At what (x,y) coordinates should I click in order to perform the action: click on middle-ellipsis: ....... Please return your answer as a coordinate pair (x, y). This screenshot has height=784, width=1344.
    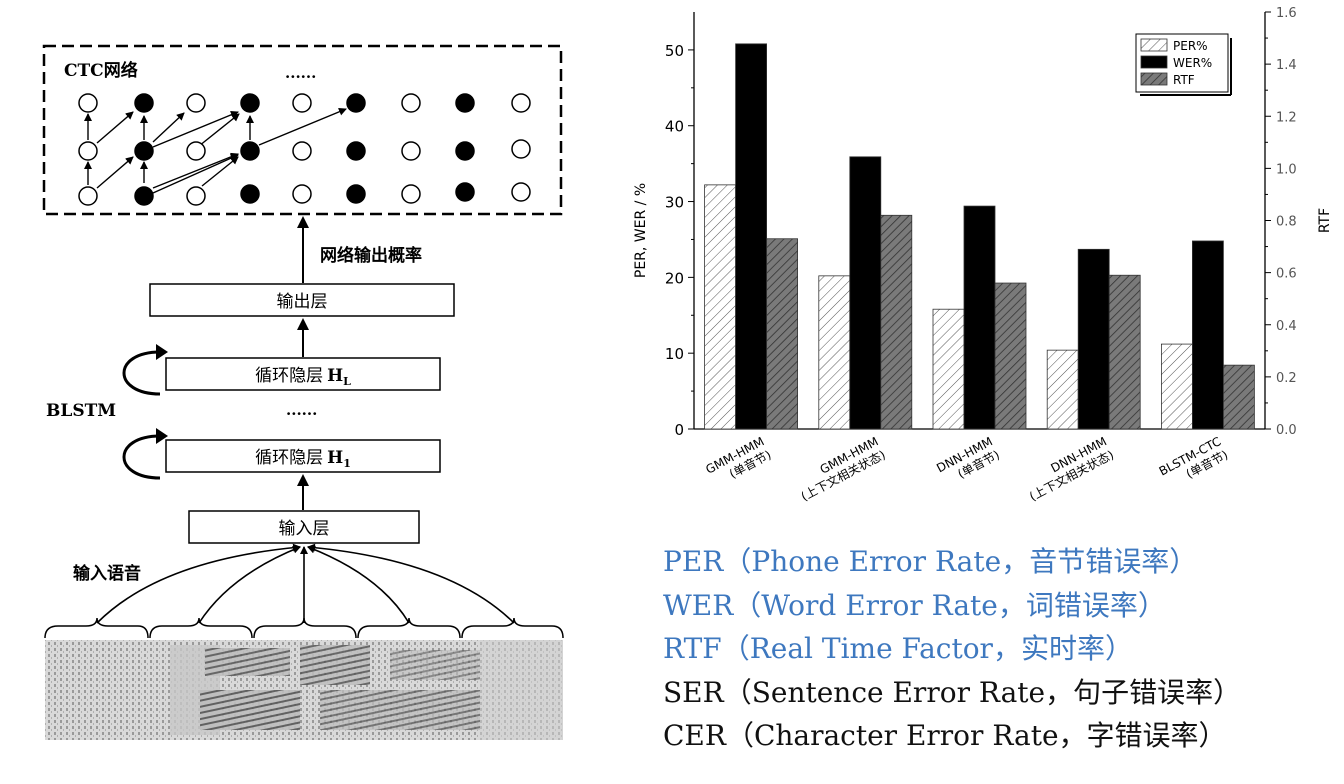
    Looking at the image, I should click on (301, 410).